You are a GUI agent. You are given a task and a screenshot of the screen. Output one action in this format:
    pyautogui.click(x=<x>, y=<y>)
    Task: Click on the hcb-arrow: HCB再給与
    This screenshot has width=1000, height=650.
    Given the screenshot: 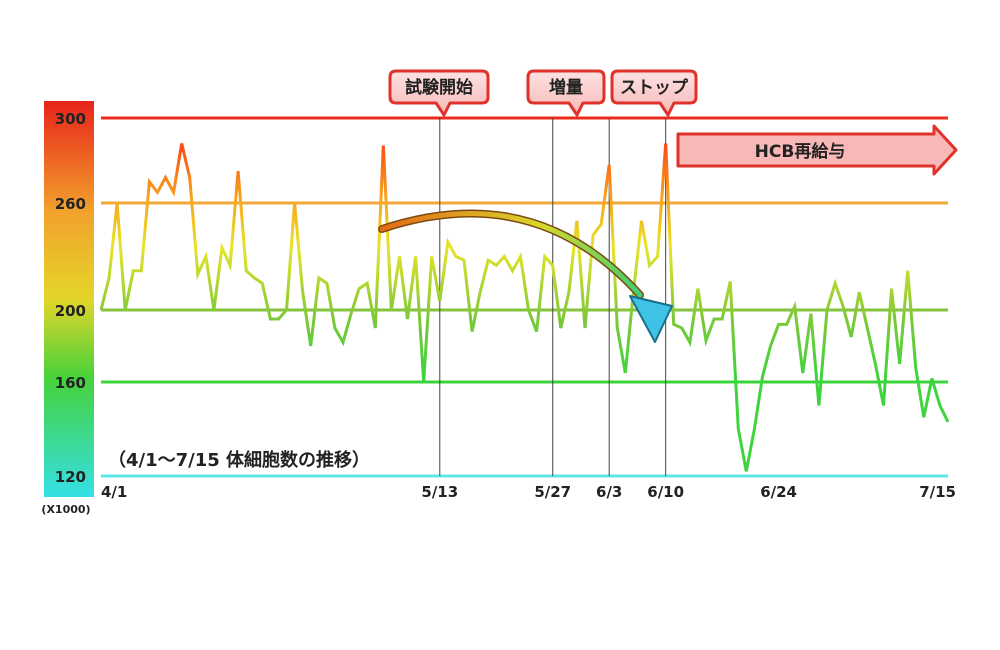 What is the action you would take?
    pyautogui.click(x=817, y=150)
    